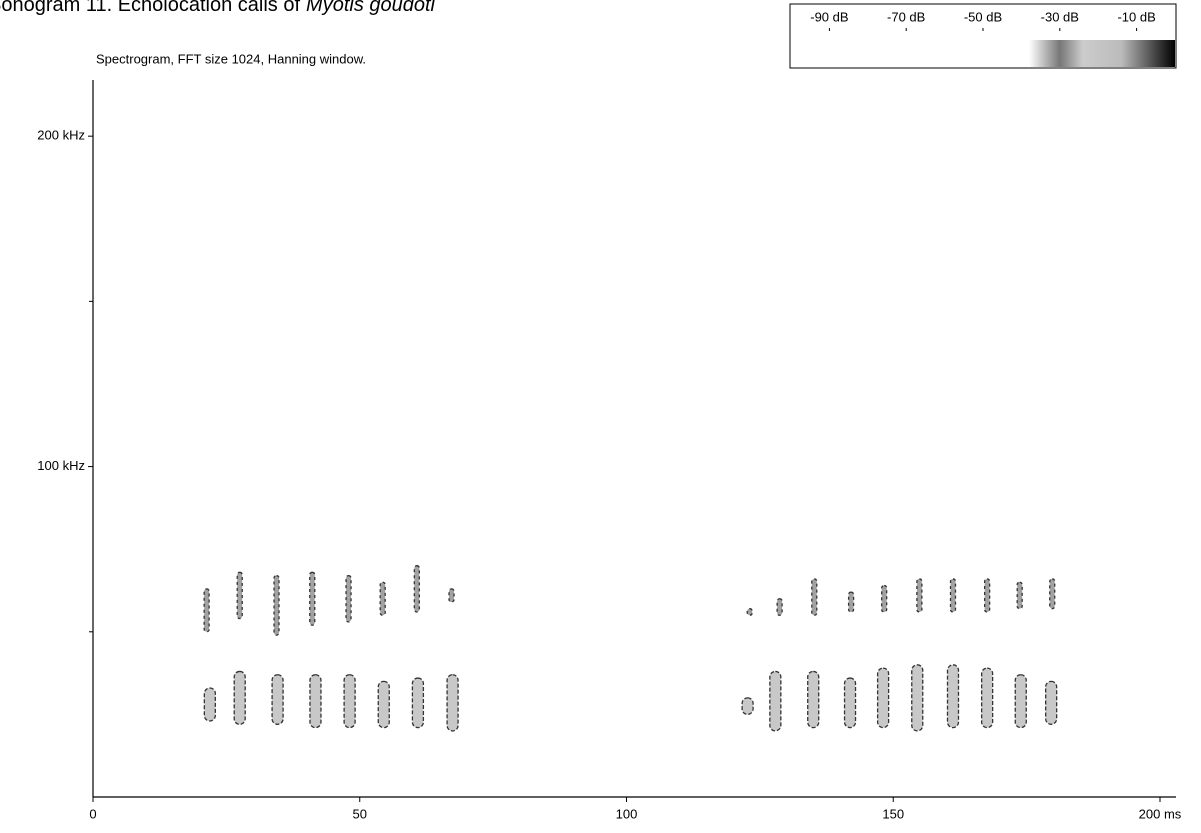 The width and height of the screenshot is (1201, 833). What do you see at coordinates (983, 16) in the screenshot?
I see `colorbar-label: -50 dB` at bounding box center [983, 16].